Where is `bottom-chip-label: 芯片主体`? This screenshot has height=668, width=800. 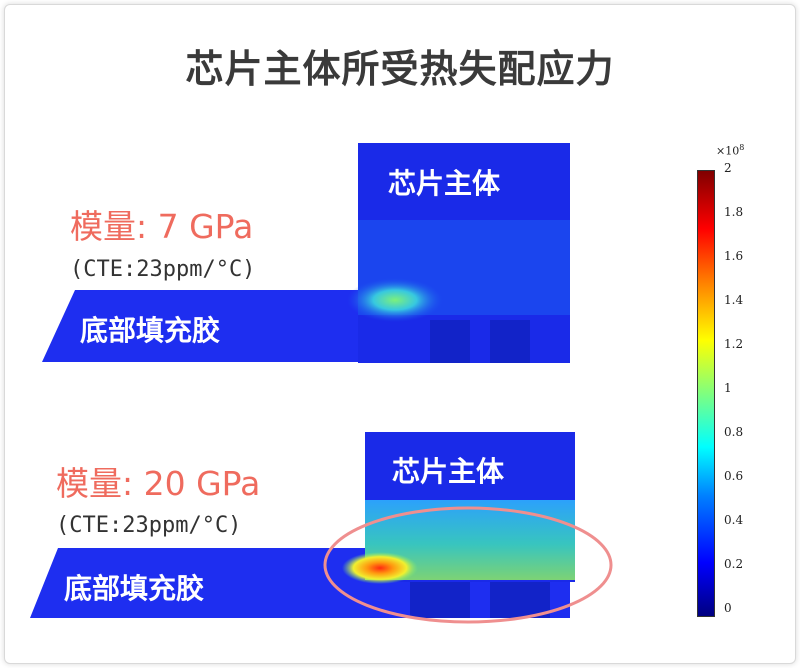
bottom-chip-label: 芯片主体 is located at coordinates (448, 471).